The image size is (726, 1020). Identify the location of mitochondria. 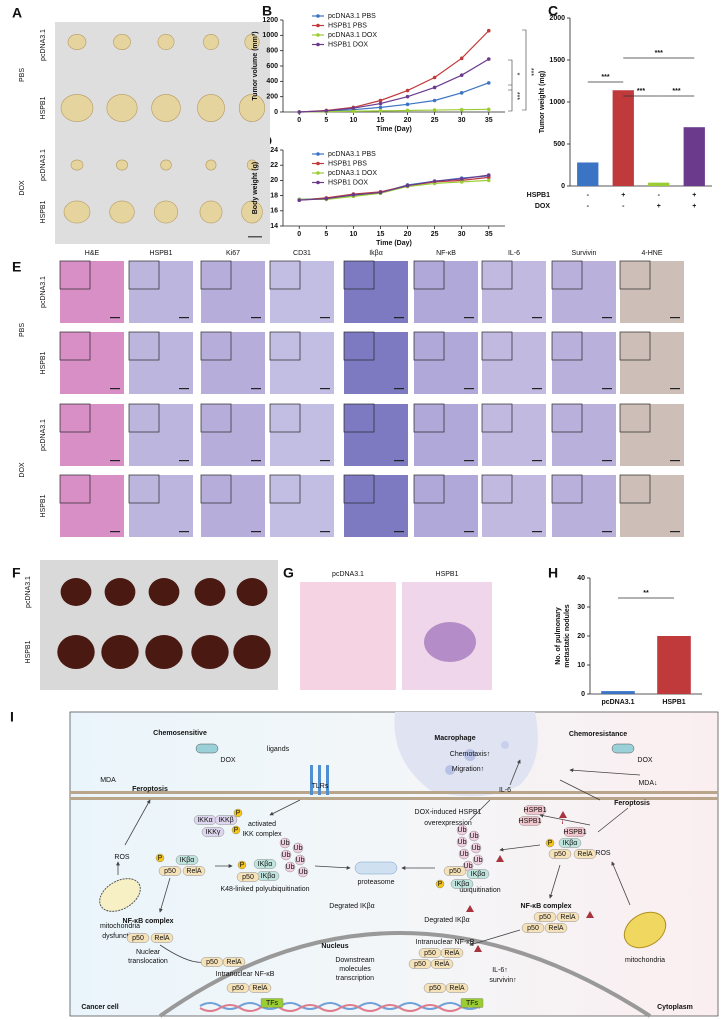
(645, 930).